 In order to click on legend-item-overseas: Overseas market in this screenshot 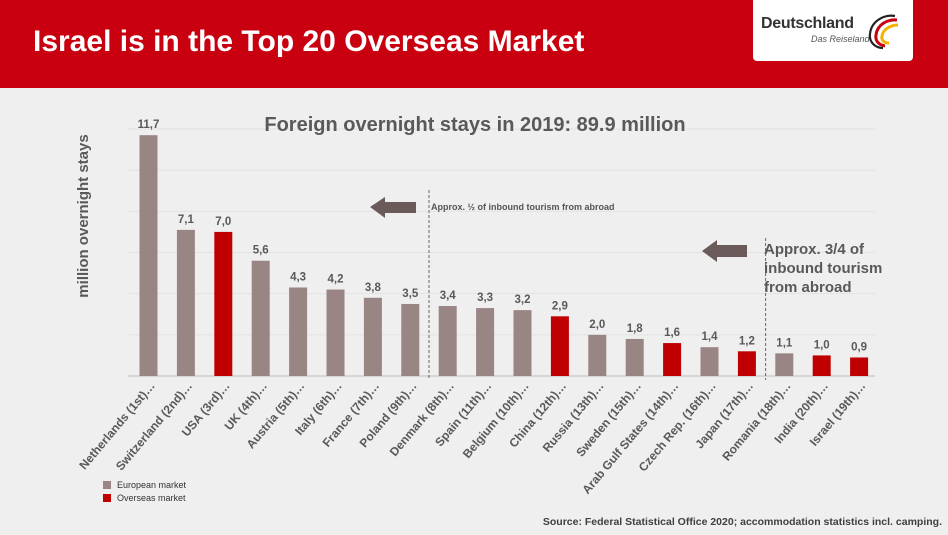, I will do `click(144, 497)`.